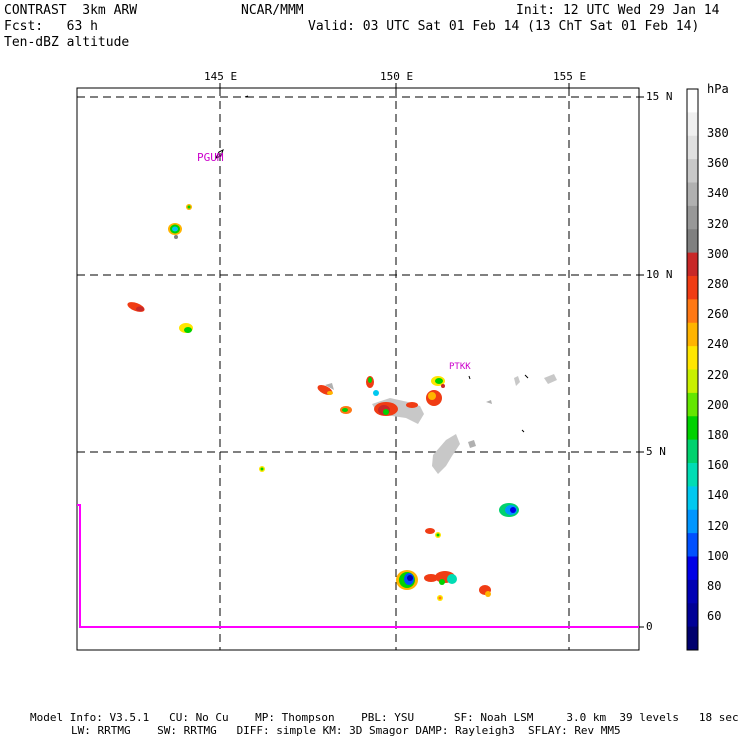  Describe the element at coordinates (718, 555) in the screenshot. I see `colorbar-label: 100` at that location.